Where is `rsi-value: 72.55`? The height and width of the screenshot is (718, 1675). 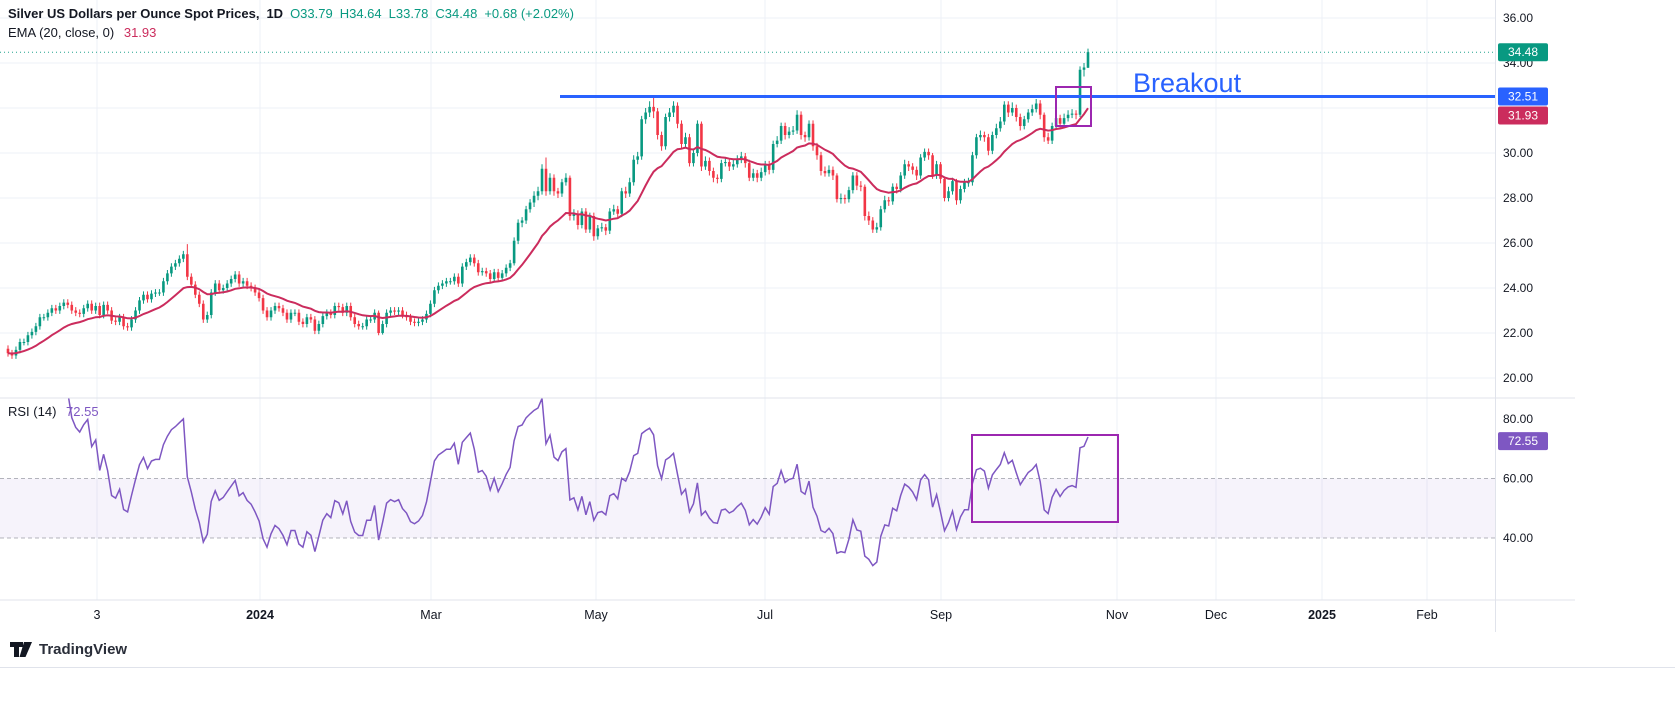
rsi-value: 72.55 is located at coordinates (82, 411).